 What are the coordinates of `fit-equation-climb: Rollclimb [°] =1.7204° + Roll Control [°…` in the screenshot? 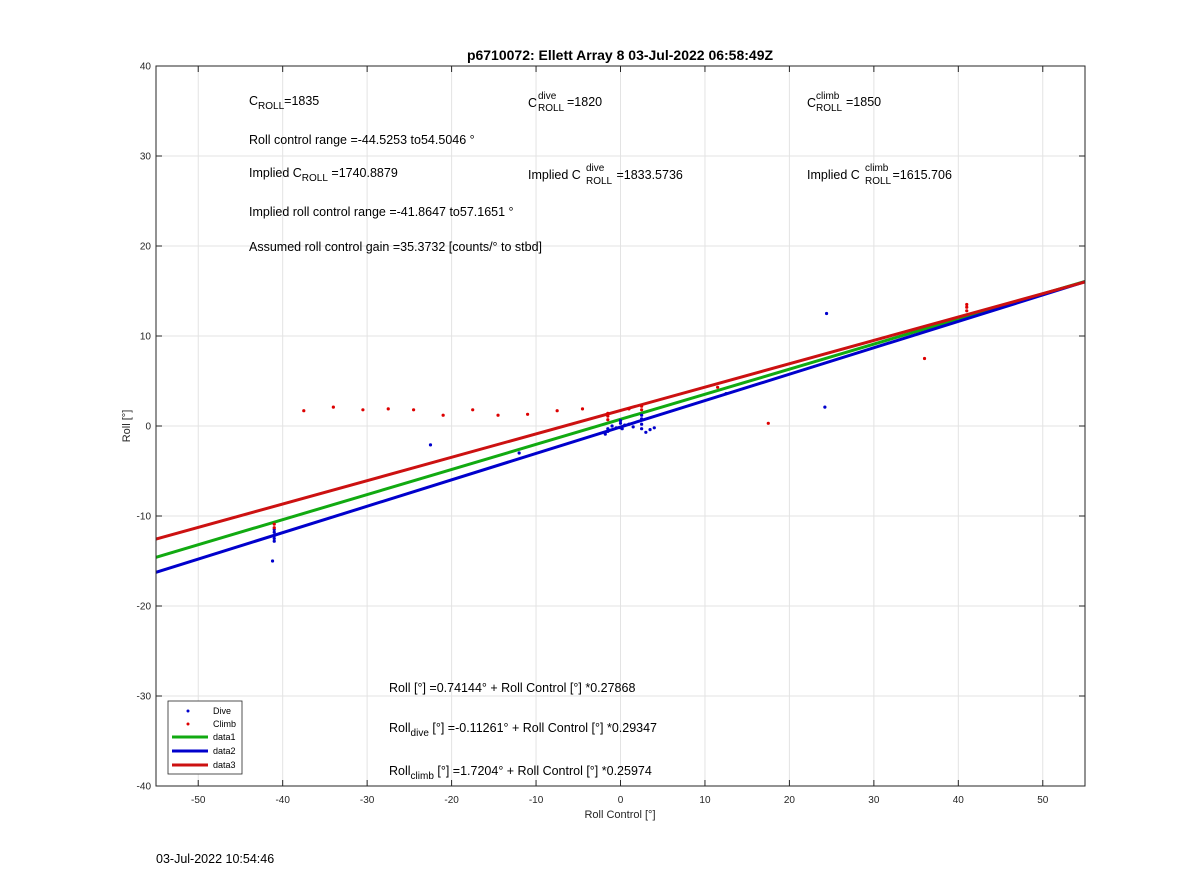 It's located at (520, 773).